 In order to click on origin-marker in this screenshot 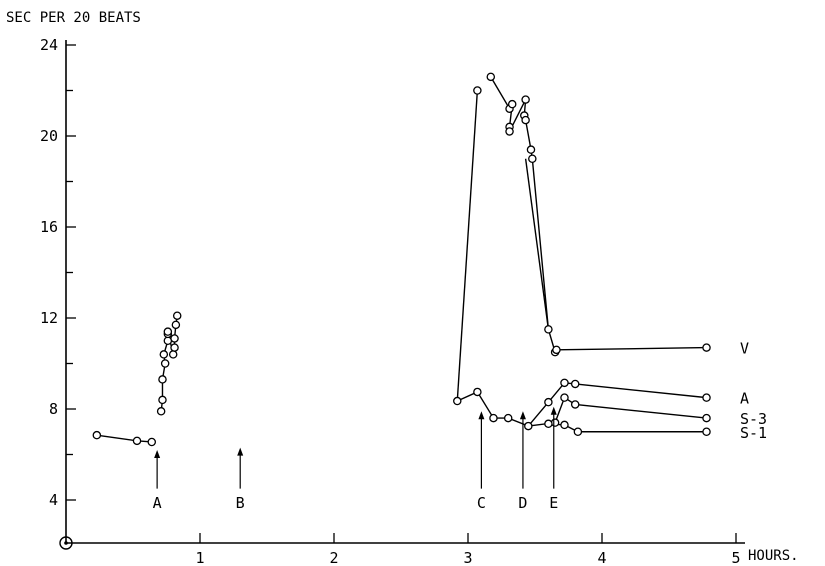, I will do `click(66, 543)`.